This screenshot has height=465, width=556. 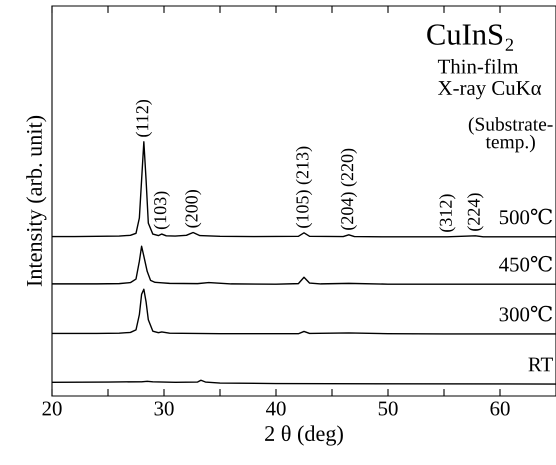 I want to click on annotation: (312), so click(x=447, y=213).